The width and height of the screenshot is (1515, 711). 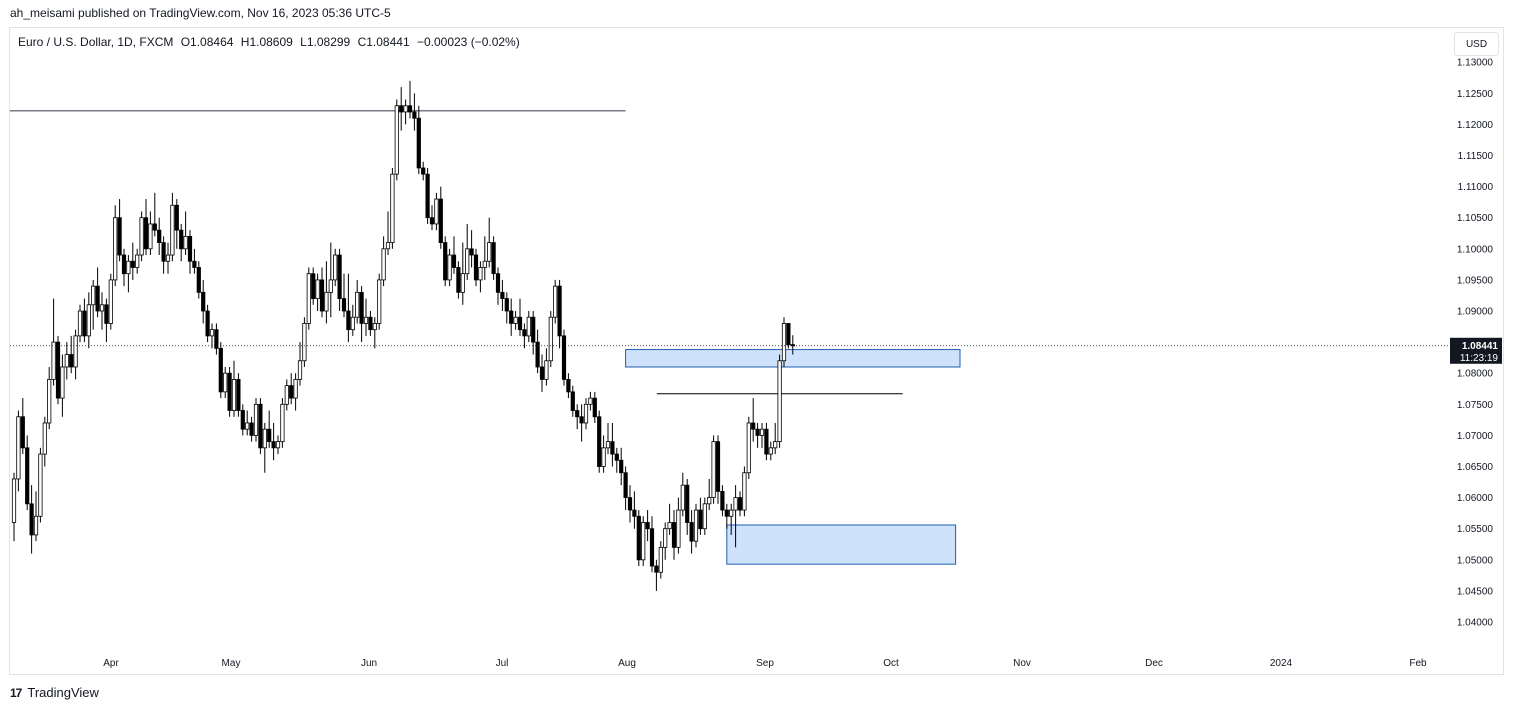 I want to click on legend-open: O1.08464, so click(x=207, y=42).